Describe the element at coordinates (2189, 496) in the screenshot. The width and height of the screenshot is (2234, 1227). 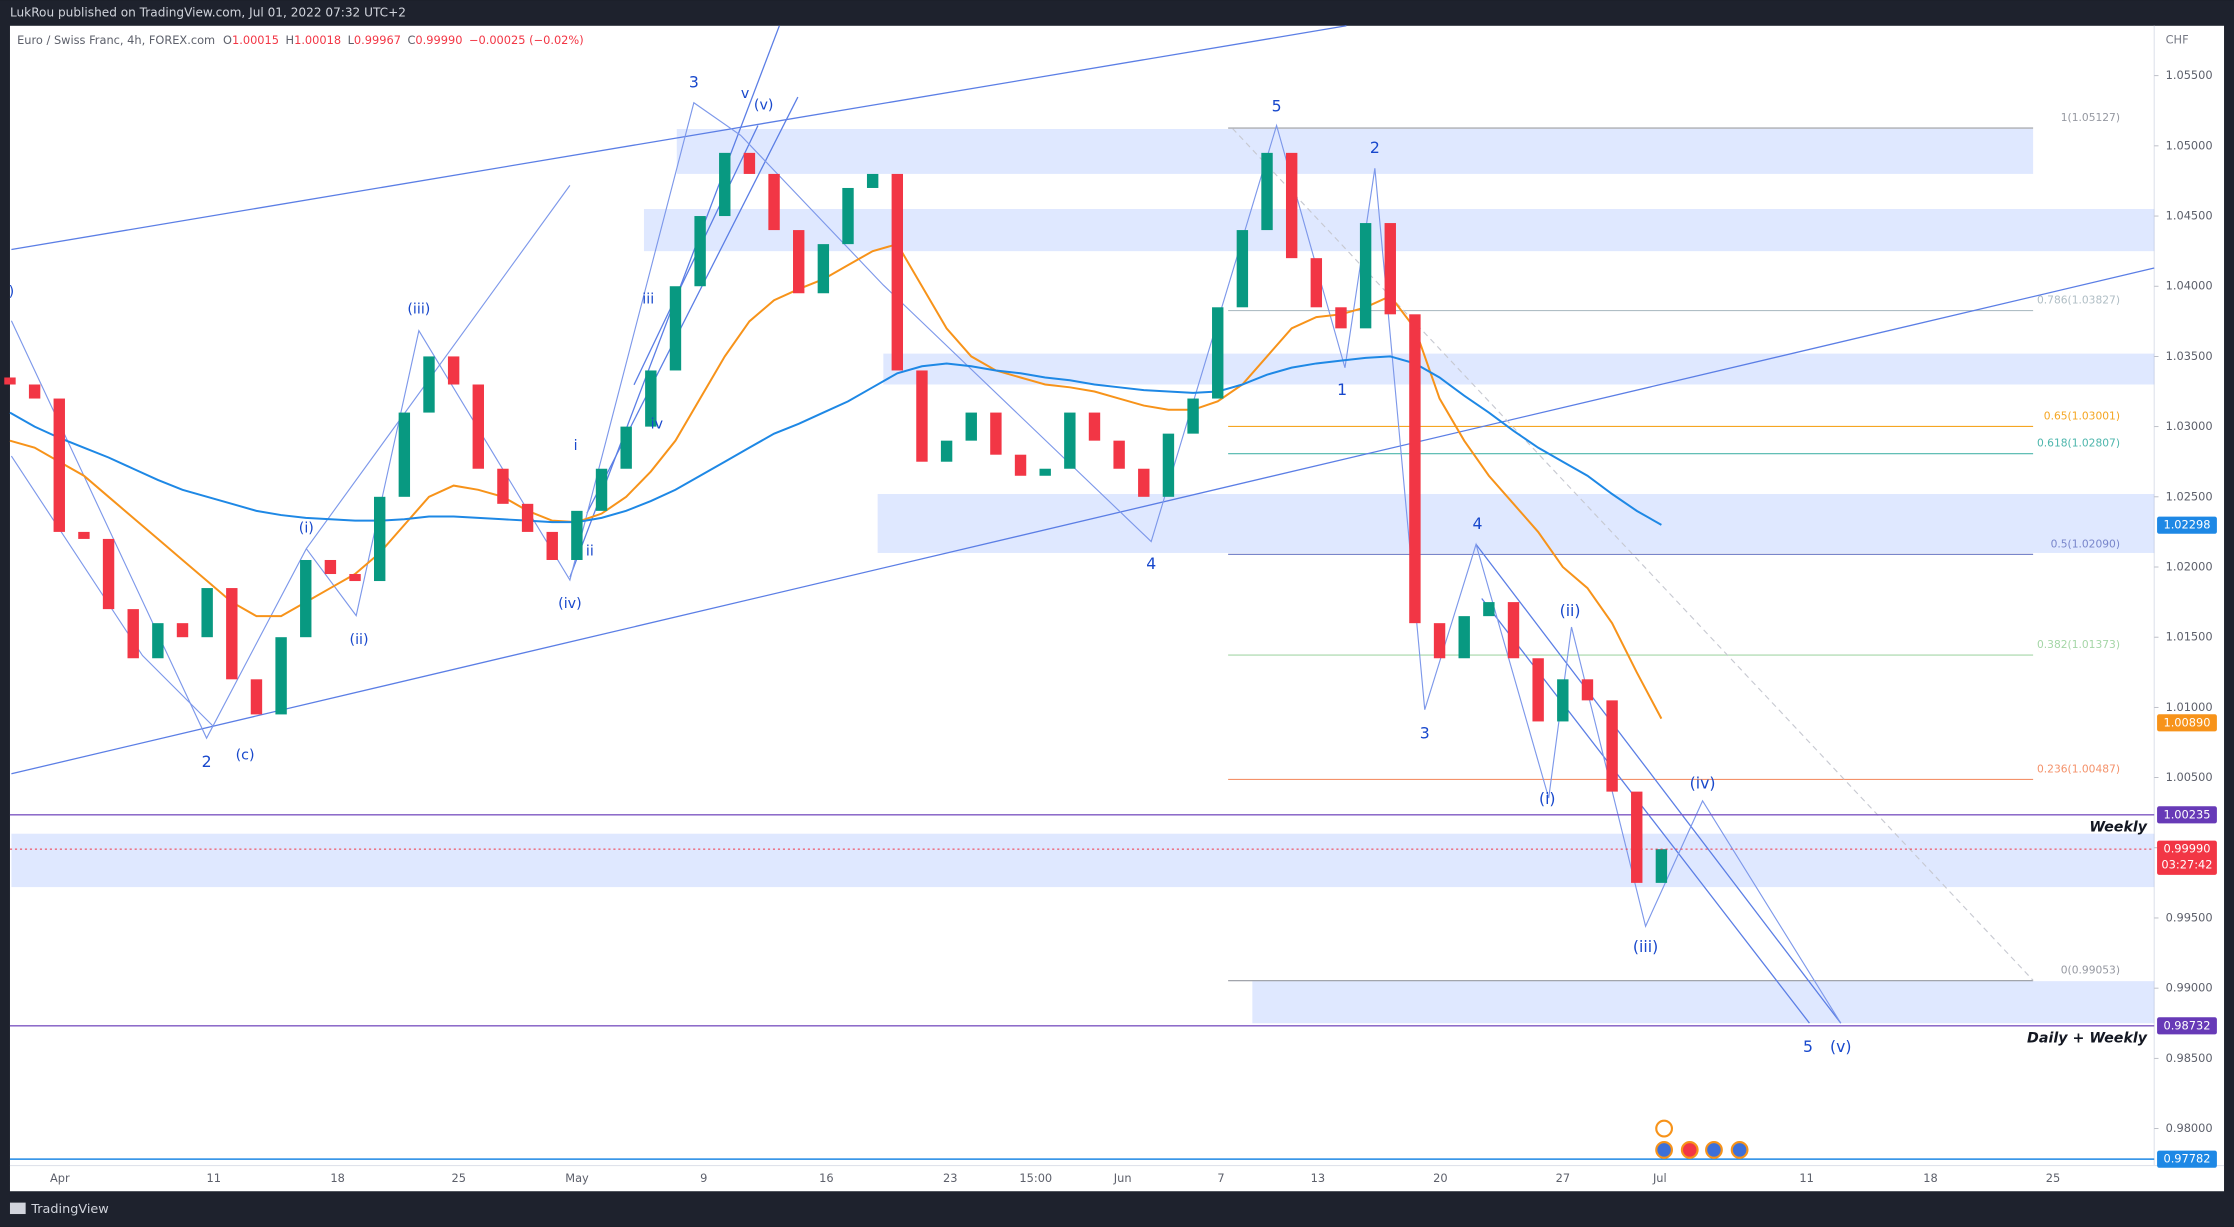
I see `y-tick-label: 1.02500` at that location.